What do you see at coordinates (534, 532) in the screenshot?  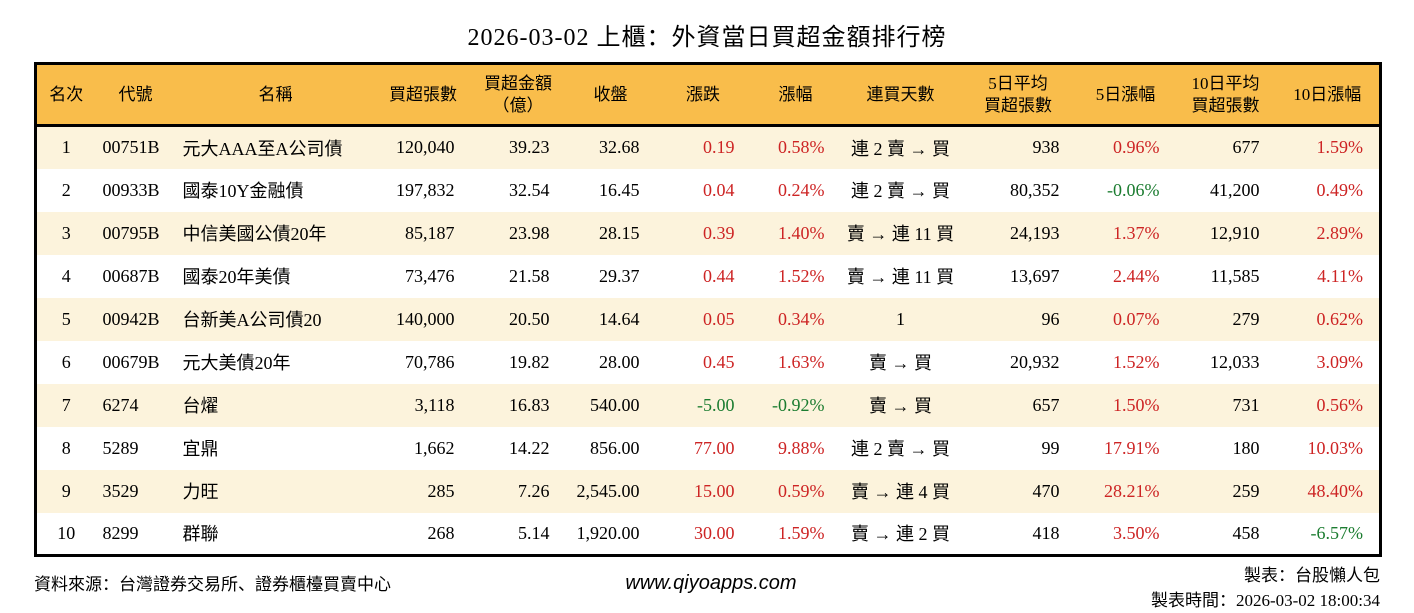 I see `cell-amount: 5.14` at bounding box center [534, 532].